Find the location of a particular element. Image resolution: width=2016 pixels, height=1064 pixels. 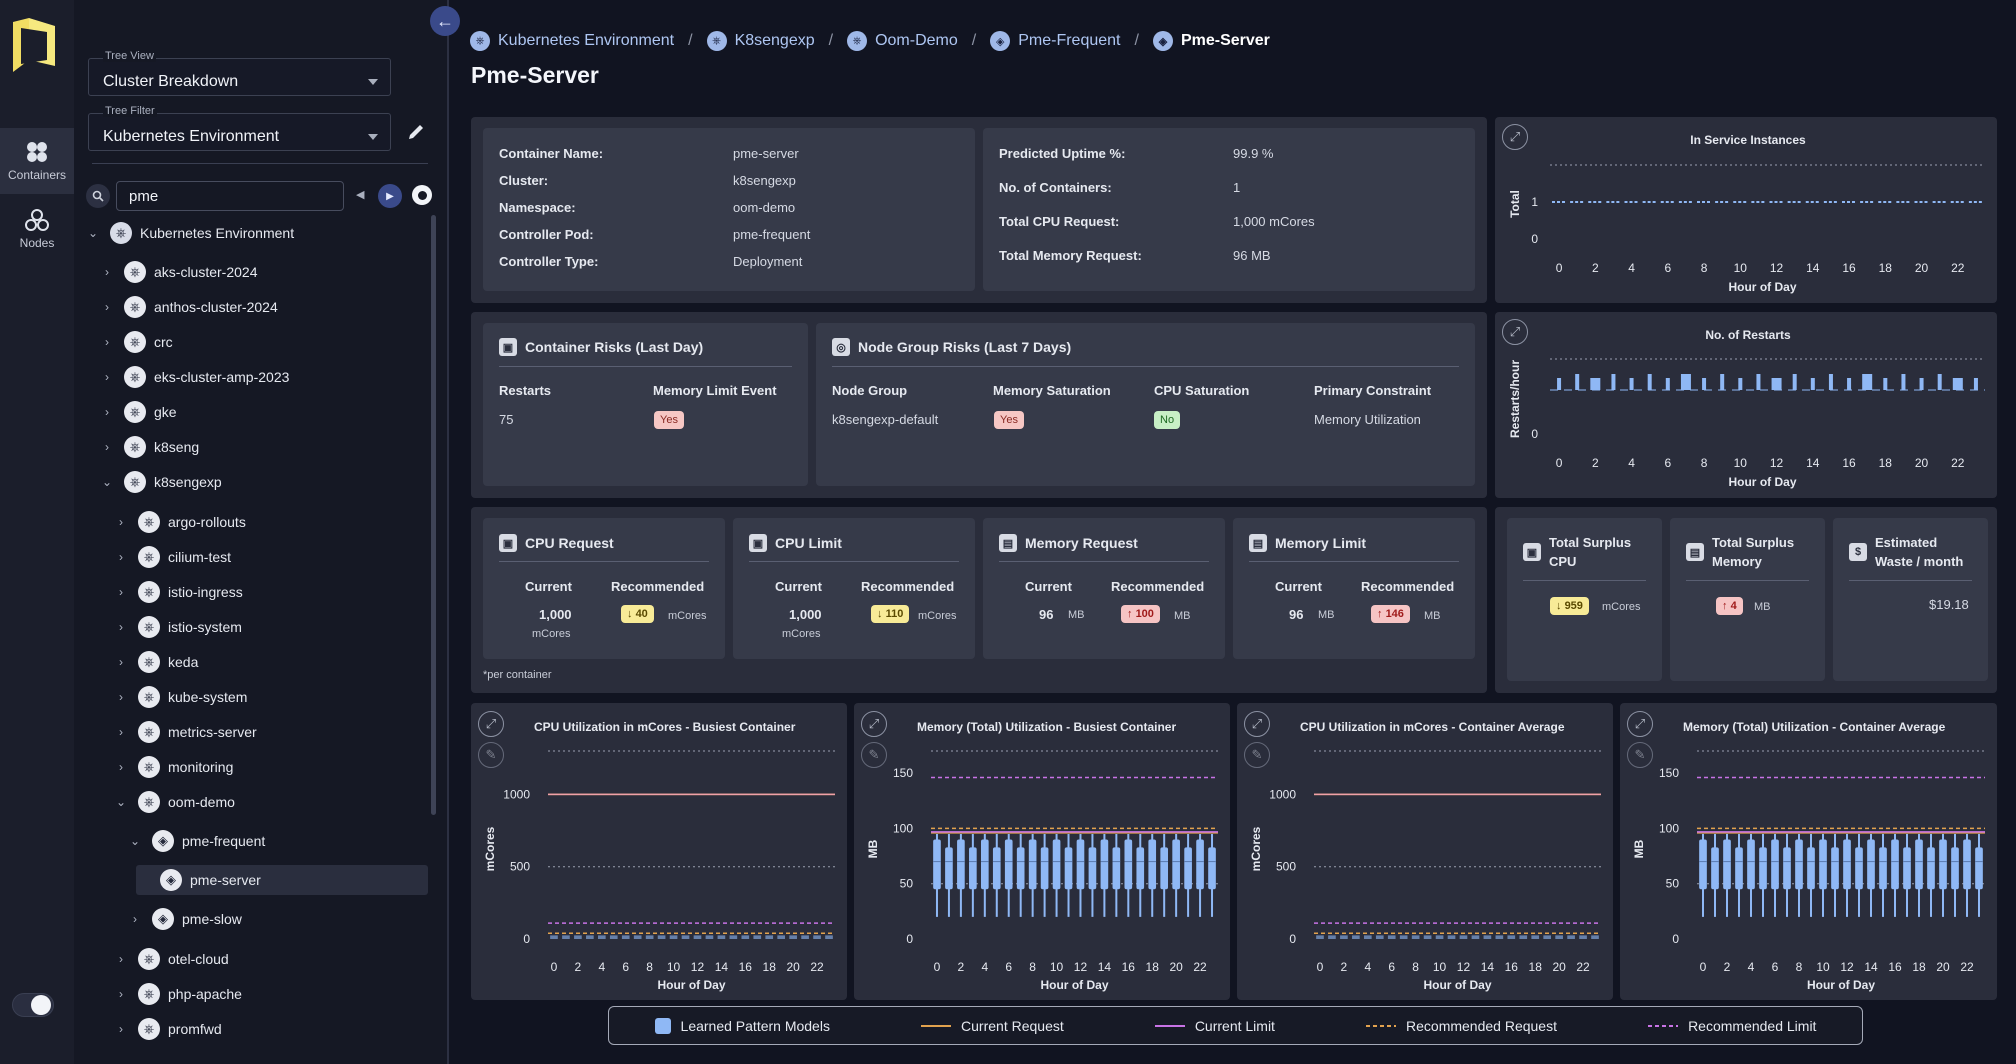

nav-nodes-label: Nodes is located at coordinates (37, 243).